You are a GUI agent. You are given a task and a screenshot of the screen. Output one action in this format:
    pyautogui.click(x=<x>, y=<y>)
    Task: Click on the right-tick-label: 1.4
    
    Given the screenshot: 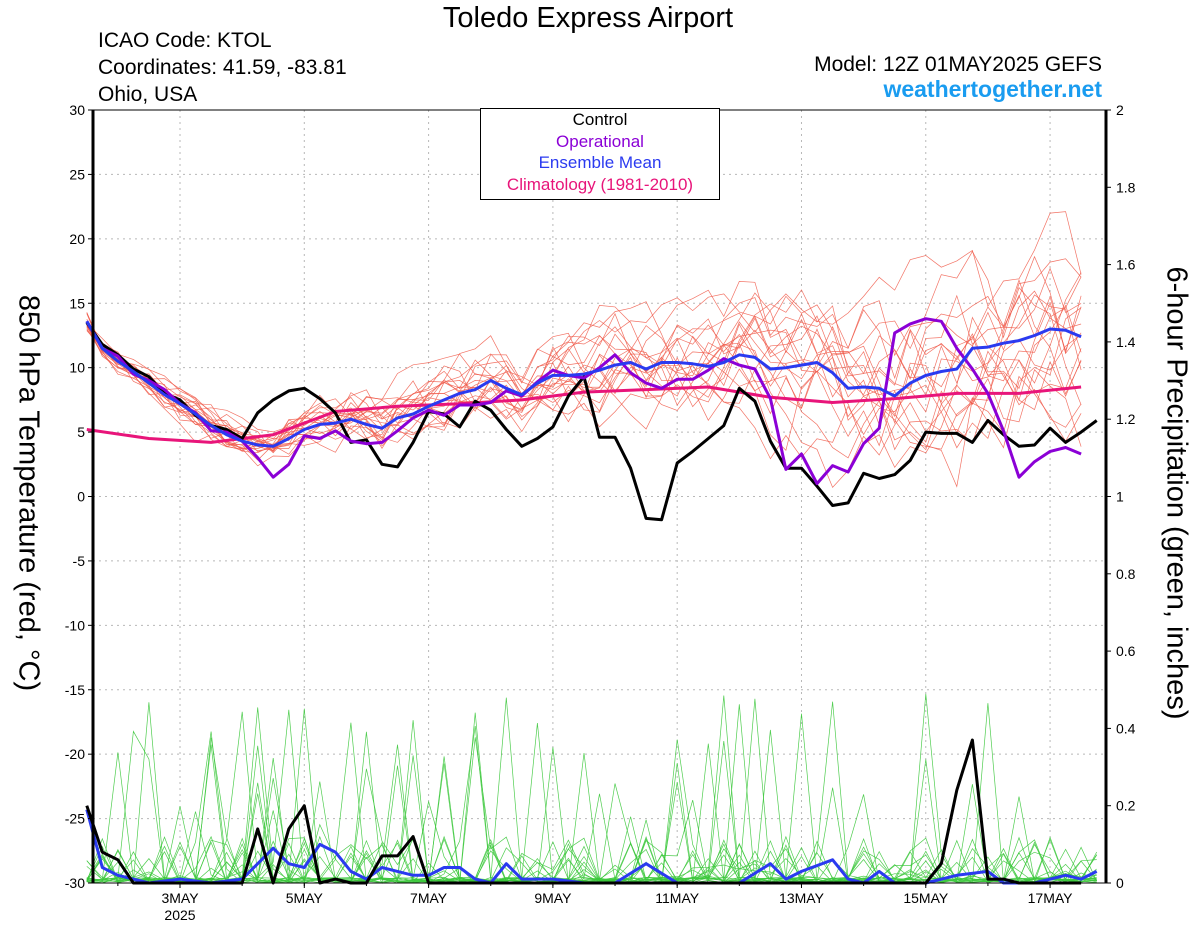 What is the action you would take?
    pyautogui.click(x=1126, y=342)
    